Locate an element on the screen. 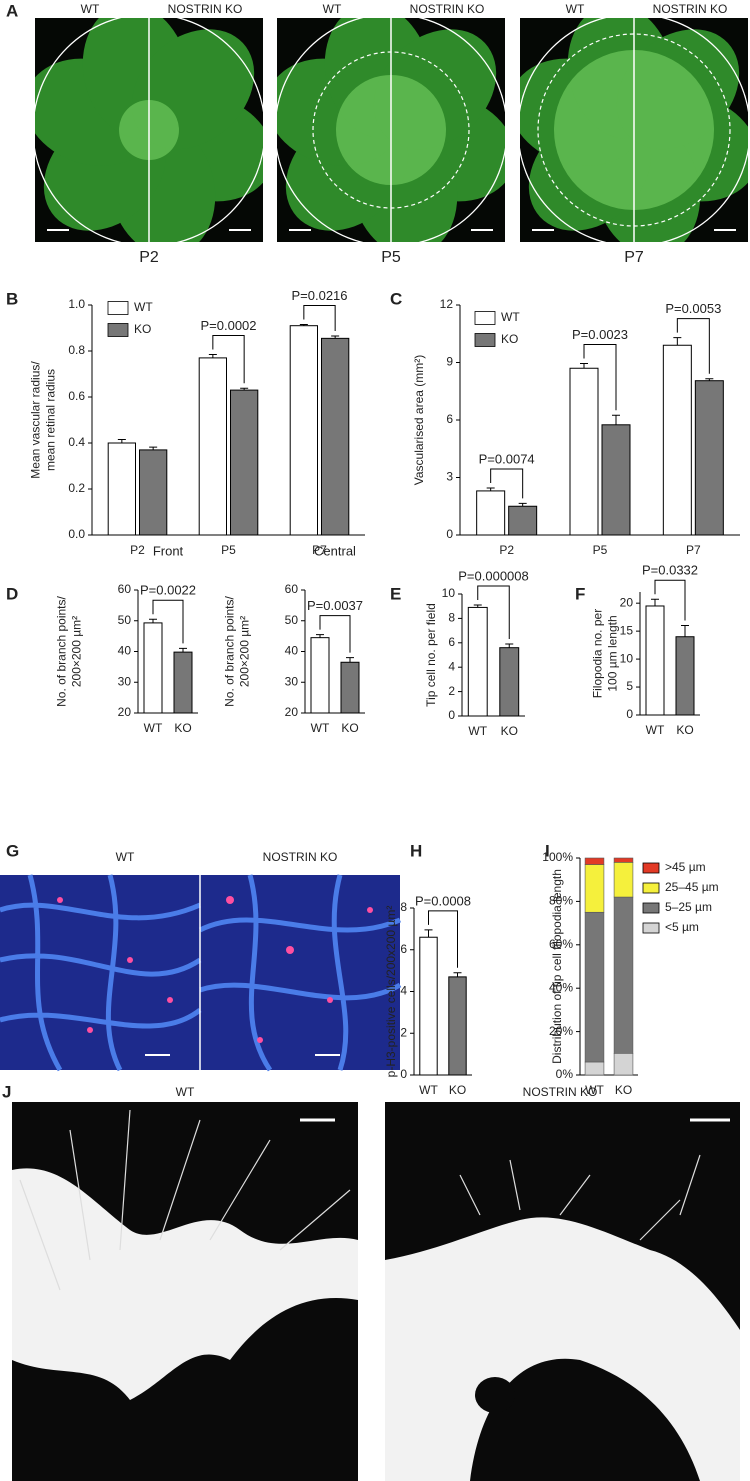  legend-label: 25–45 µm is located at coordinates (692, 887).